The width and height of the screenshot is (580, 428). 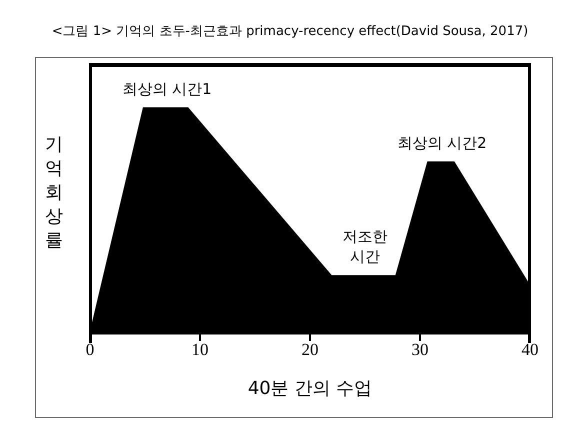 What do you see at coordinates (420, 350) in the screenshot?
I see `x-tick-label: 30` at bounding box center [420, 350].